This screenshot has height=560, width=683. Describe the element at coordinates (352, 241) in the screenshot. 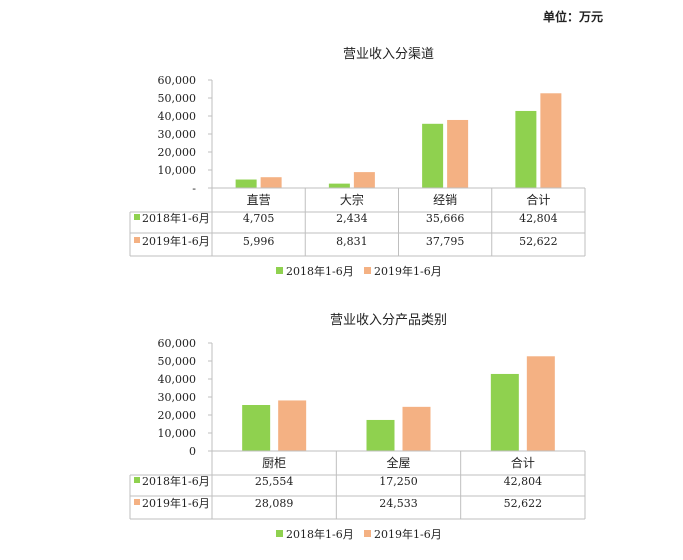

I see `data-label: 8,831` at that location.